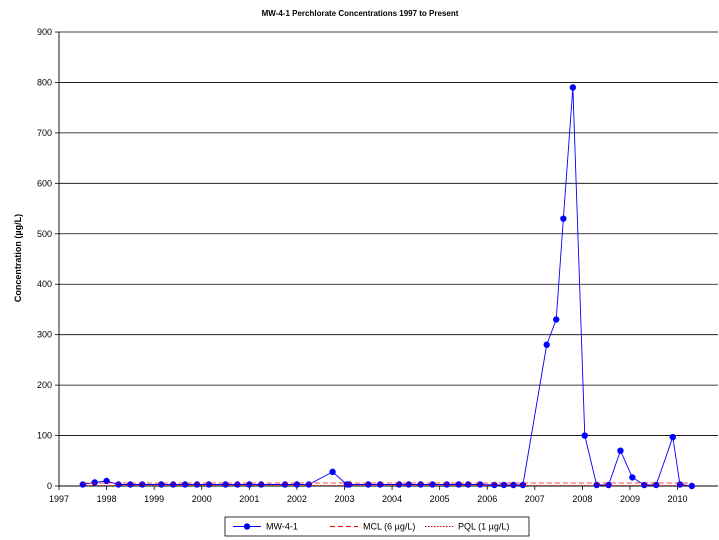 This screenshot has width=719, height=540. I want to click on x-tick-label: 2000, so click(202, 499).